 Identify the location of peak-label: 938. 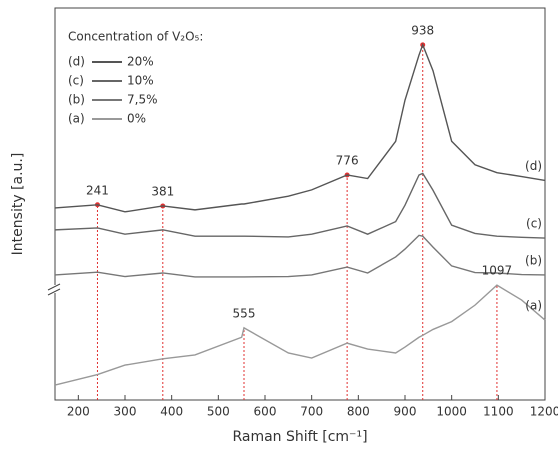
(422, 30).